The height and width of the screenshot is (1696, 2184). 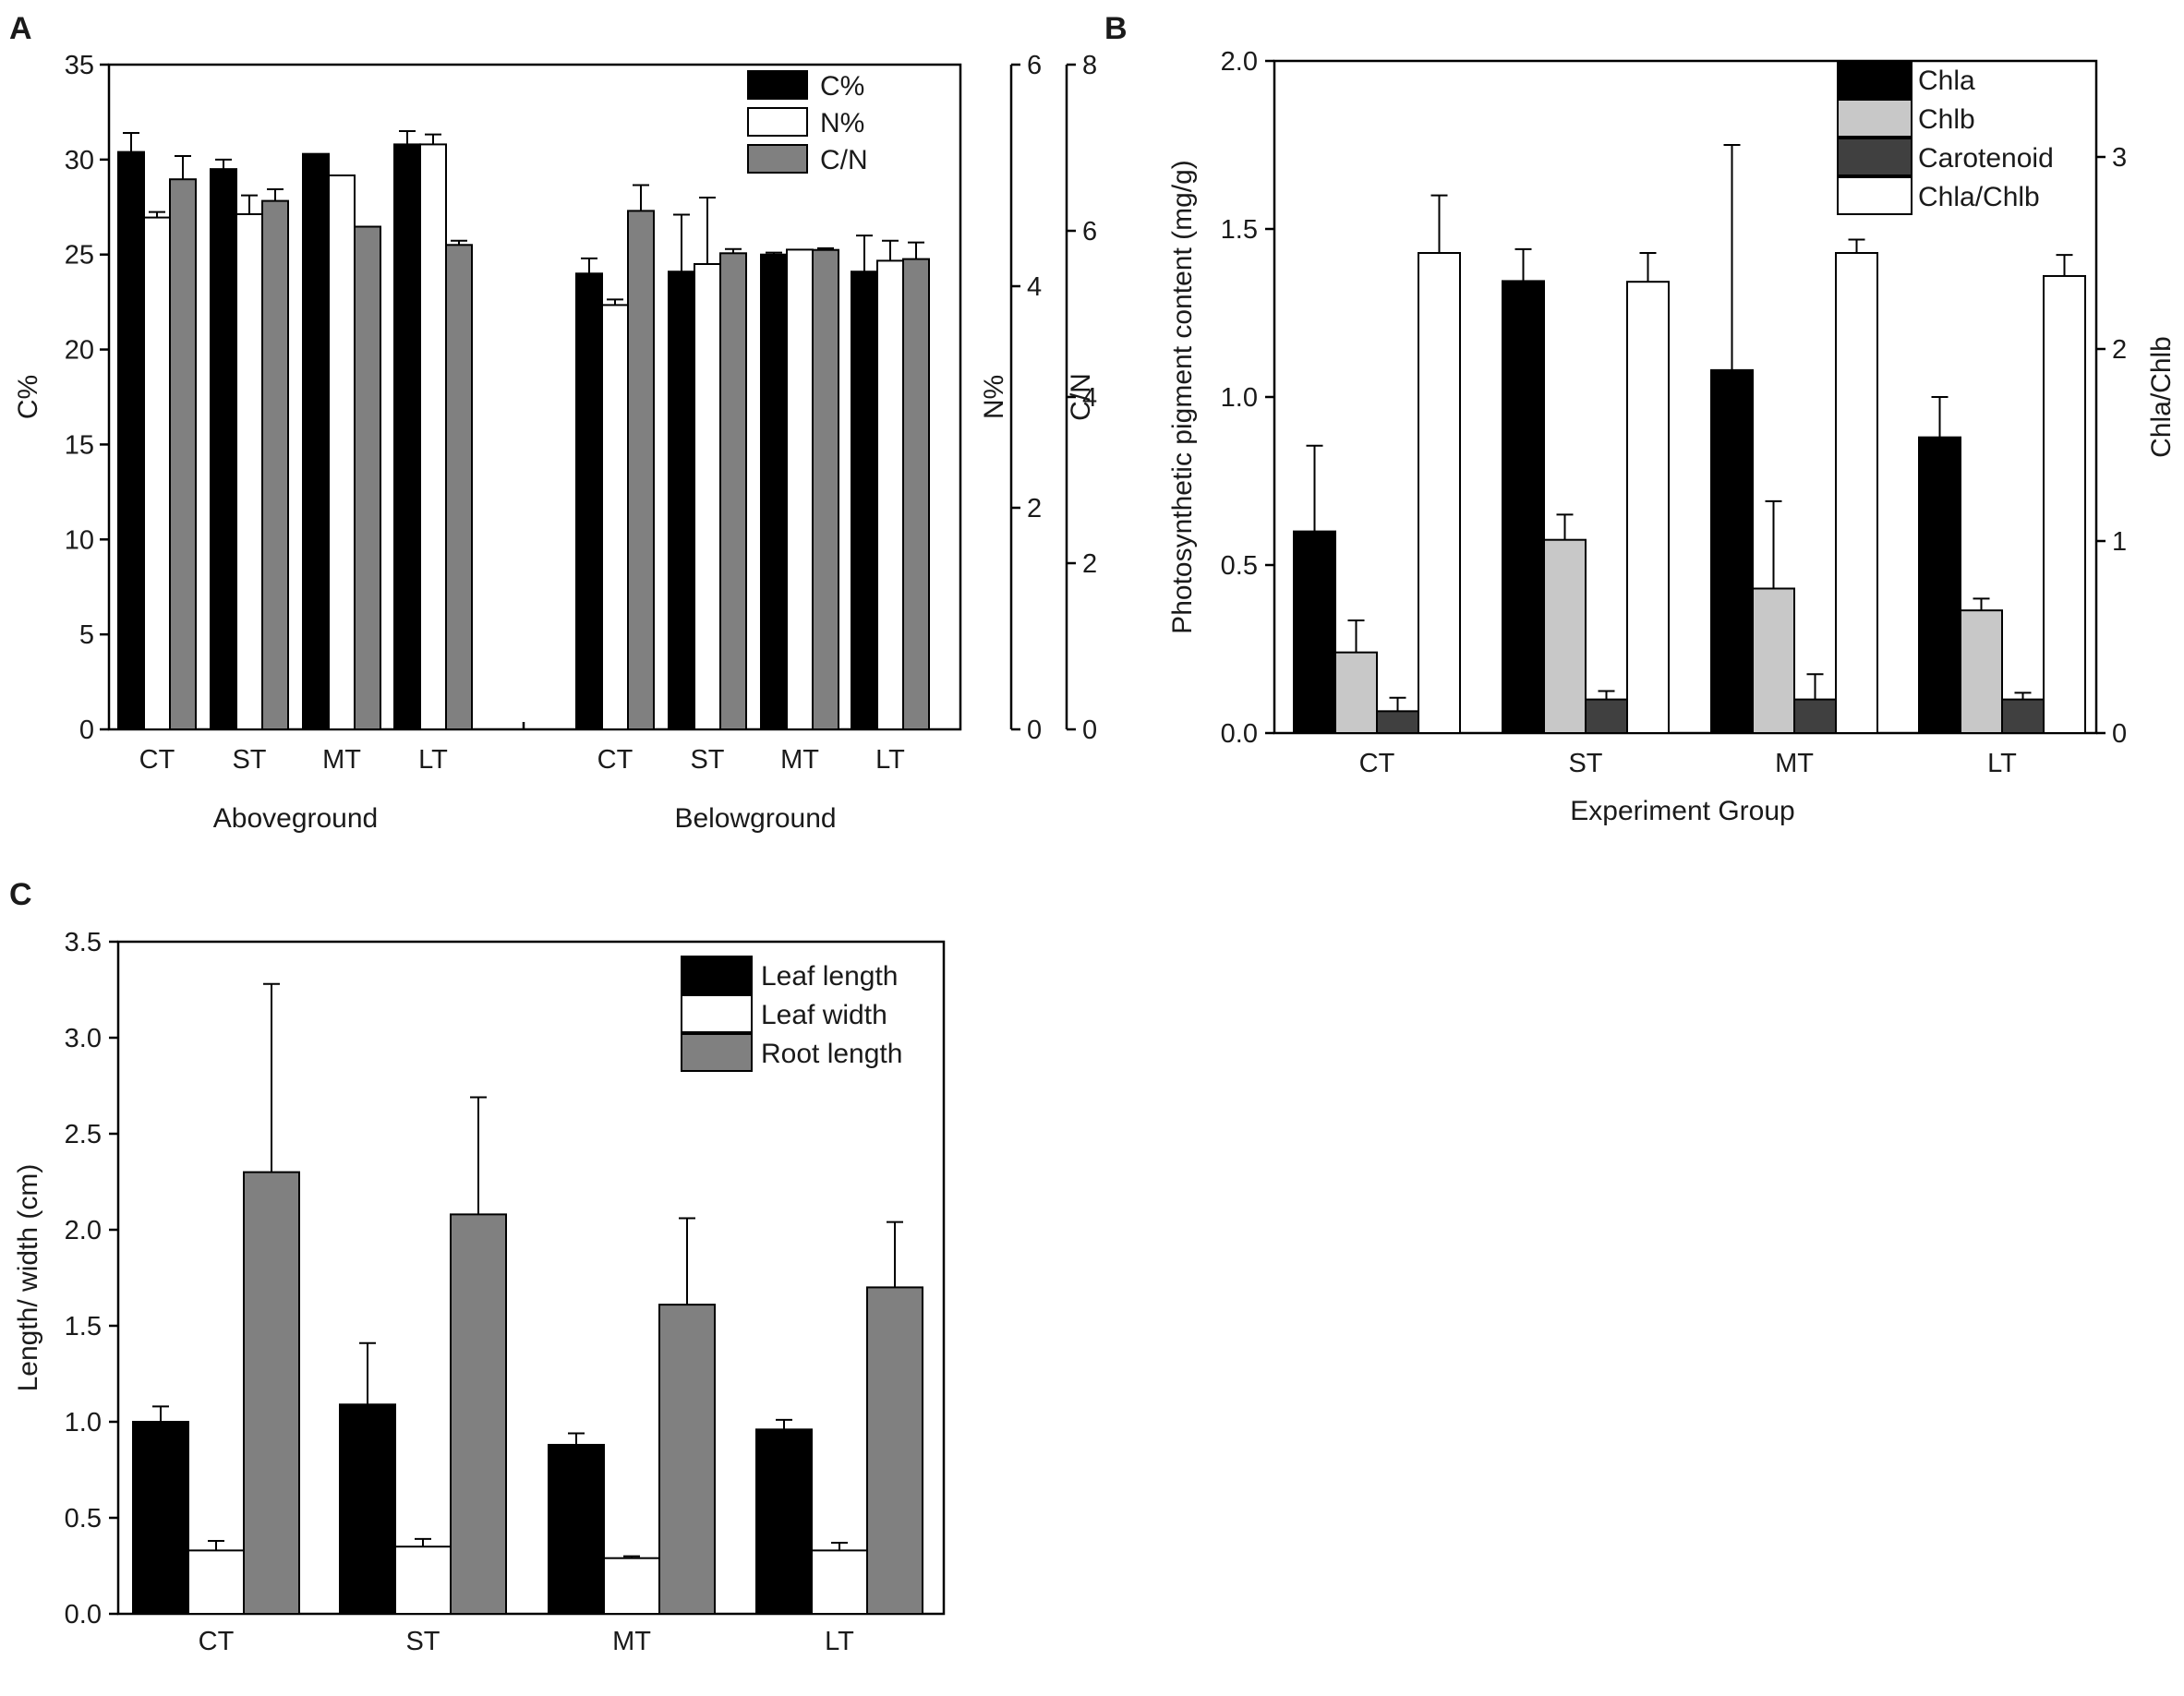 What do you see at coordinates (1648, 507) in the screenshot?
I see `panel-b-bar-chla-chlb-st` at bounding box center [1648, 507].